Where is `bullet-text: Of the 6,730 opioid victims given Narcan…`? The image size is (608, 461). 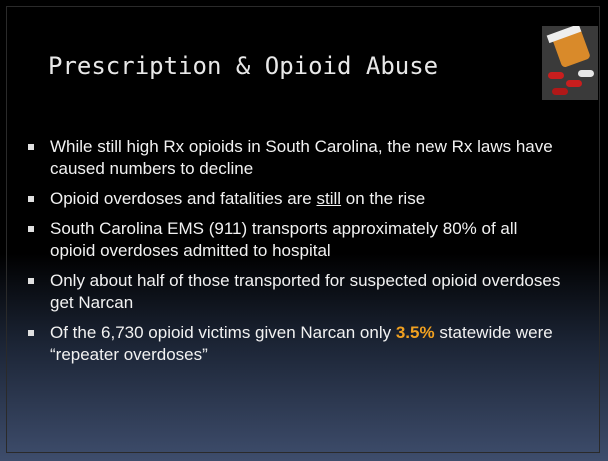 bullet-text: Of the 6,730 opioid victims given Narcan… is located at coordinates (223, 332).